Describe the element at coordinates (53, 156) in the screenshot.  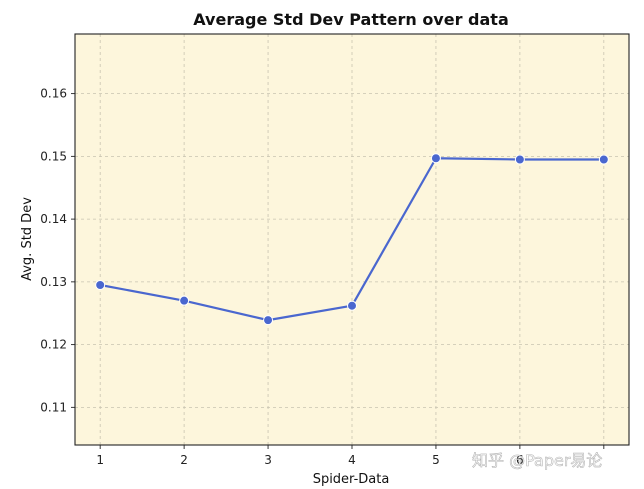
I see `y-tick-label: 0.15` at that location.